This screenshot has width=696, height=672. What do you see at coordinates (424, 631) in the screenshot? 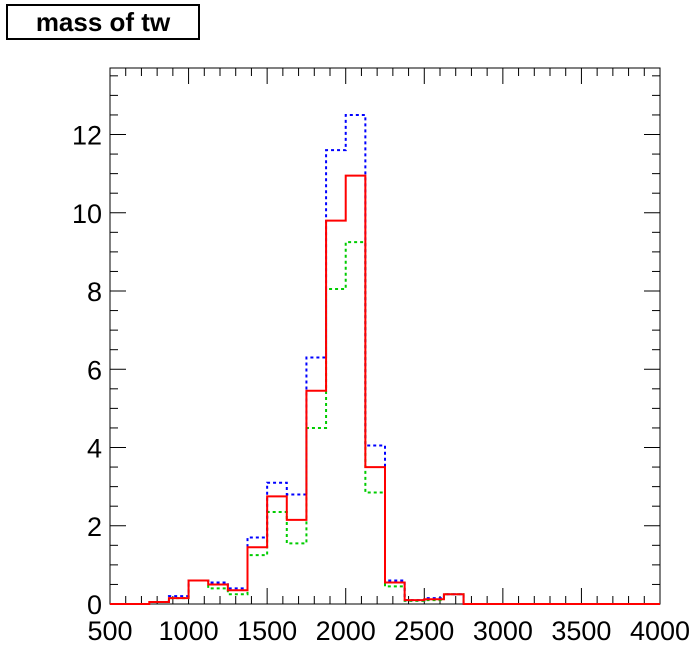
I see `x-tick-label: 2500` at bounding box center [424, 631].